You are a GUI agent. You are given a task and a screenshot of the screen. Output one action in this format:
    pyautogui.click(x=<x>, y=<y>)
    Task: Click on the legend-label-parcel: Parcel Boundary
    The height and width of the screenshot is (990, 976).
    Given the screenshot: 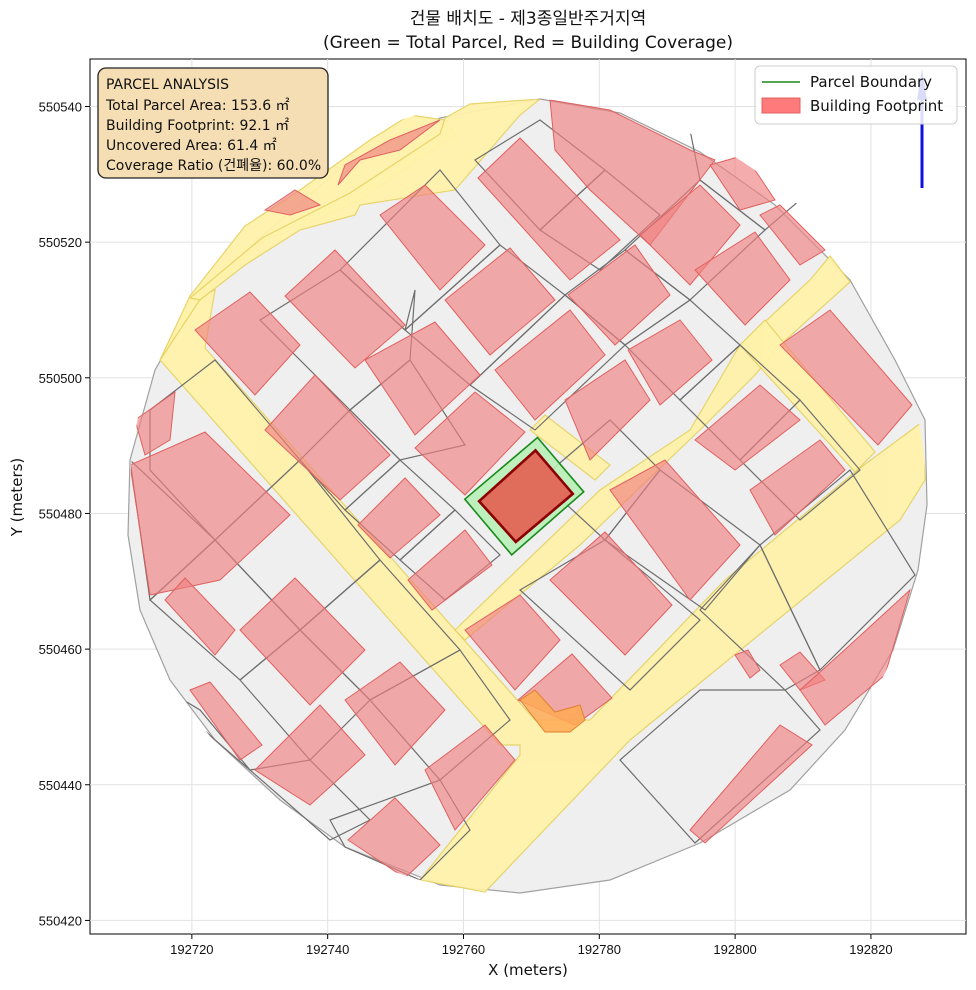 What is the action you would take?
    pyautogui.click(x=871, y=82)
    